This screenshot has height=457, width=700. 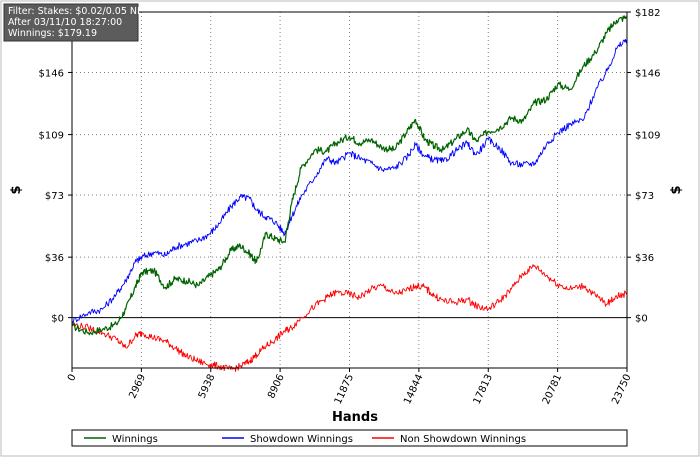 I want to click on x-tick-label: 0, so click(x=72, y=378).